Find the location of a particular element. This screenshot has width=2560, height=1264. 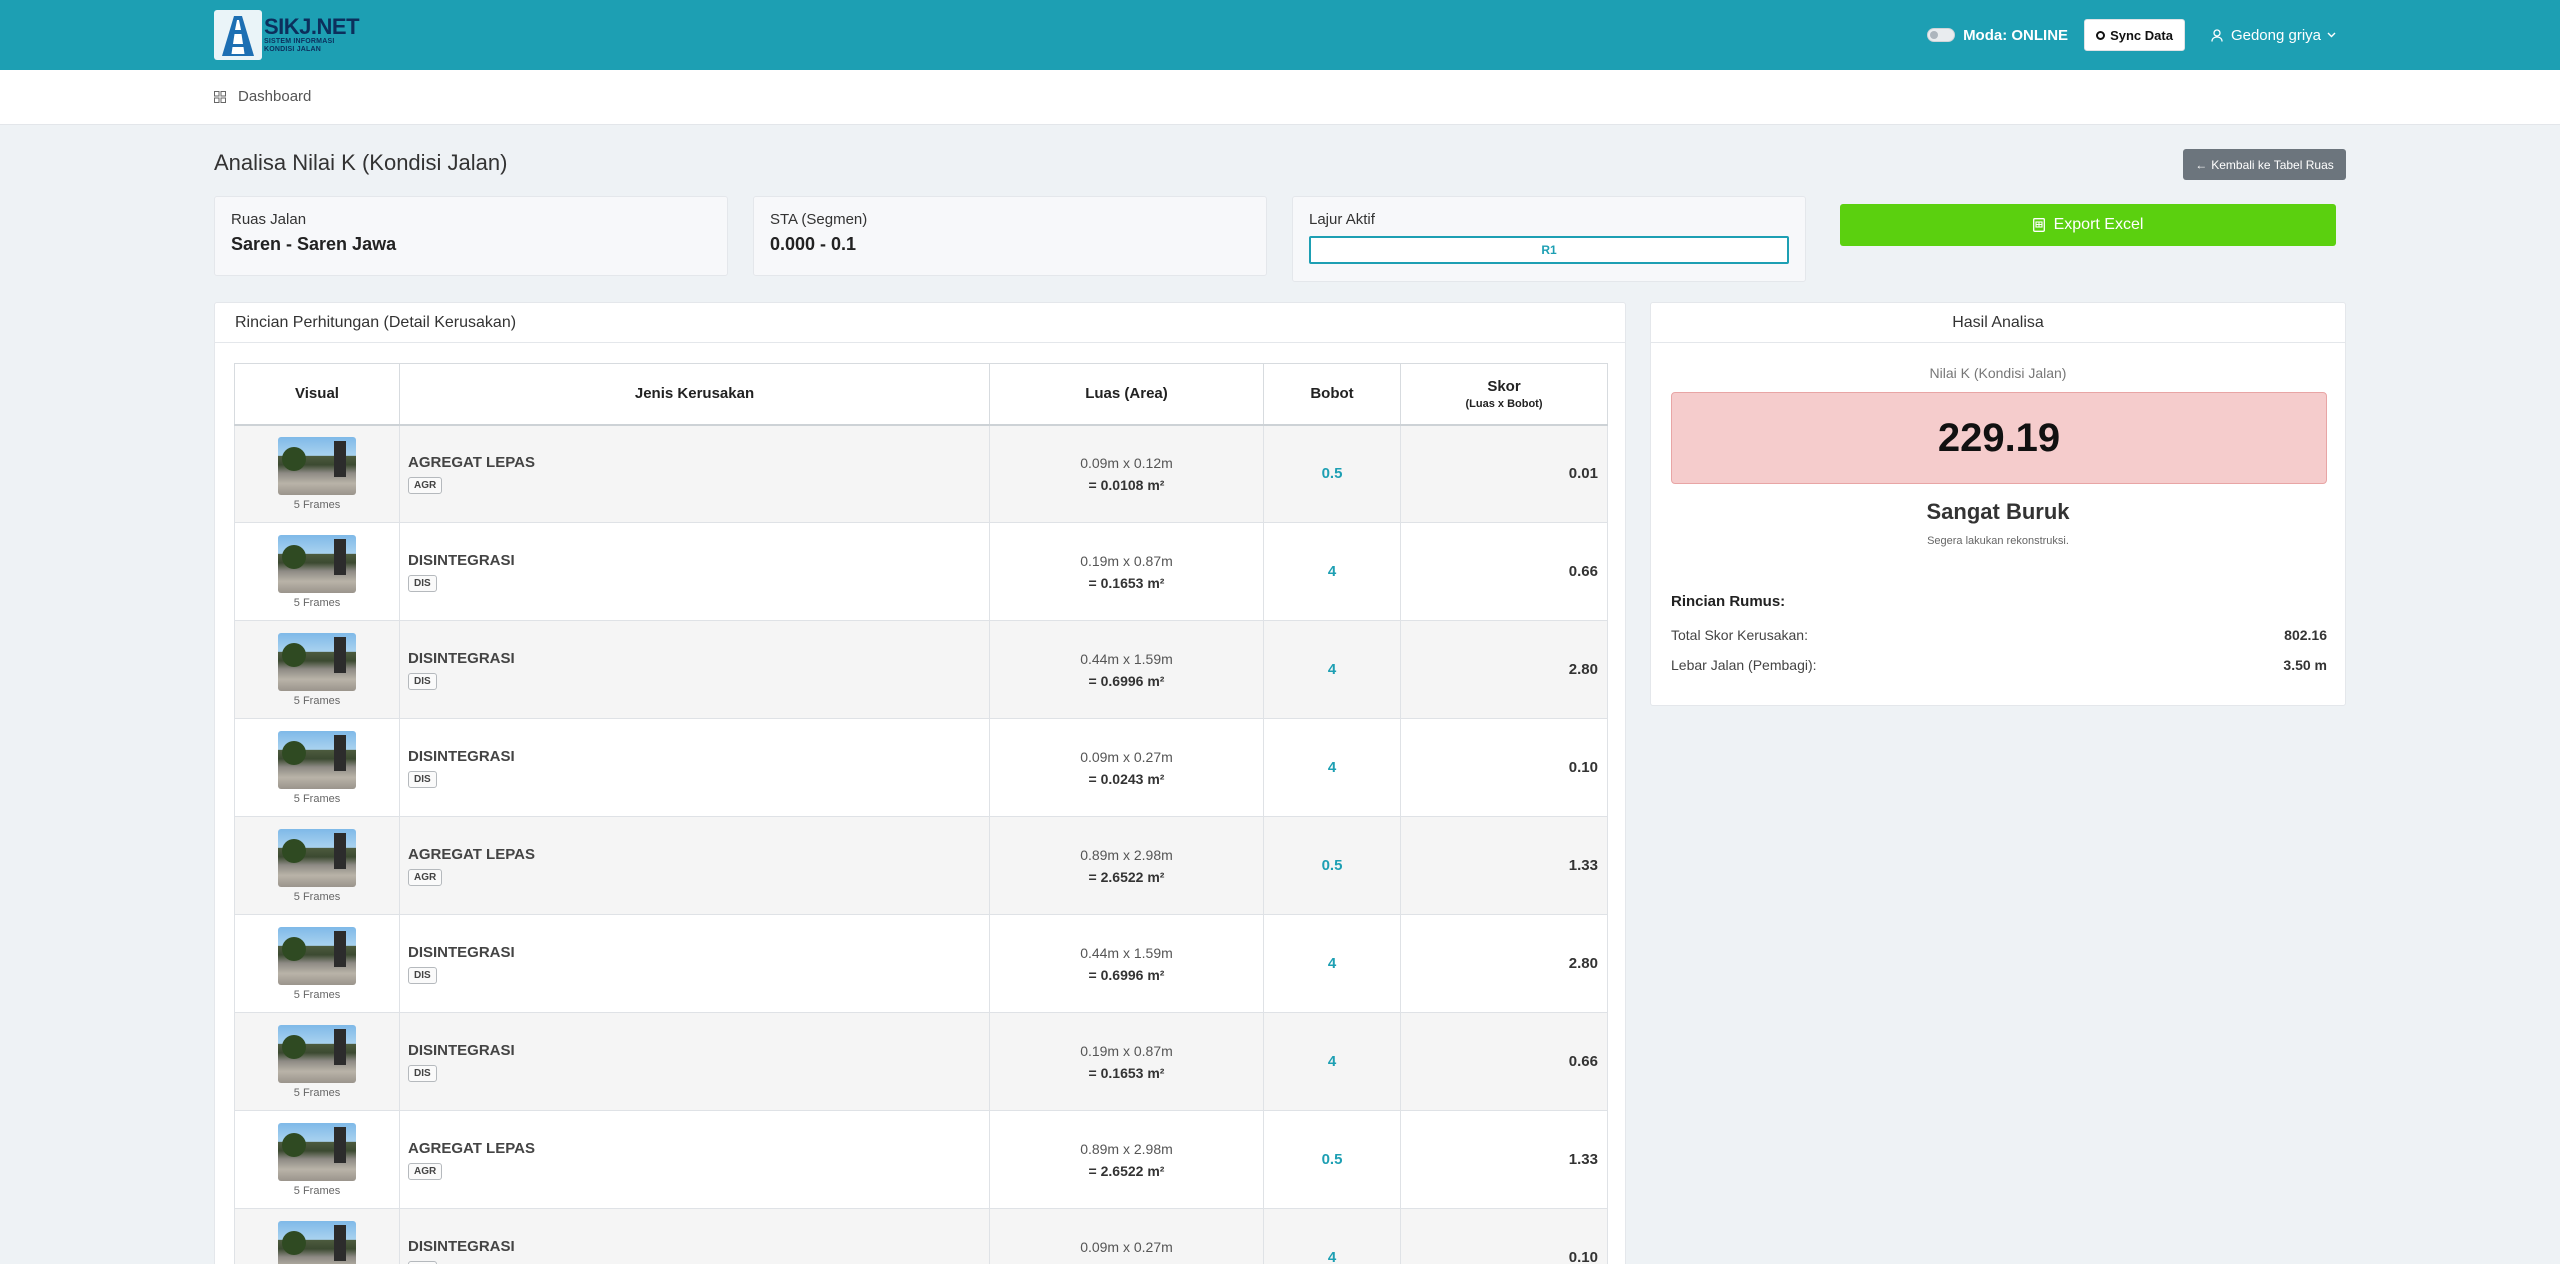

jenis-cell: AGREGAT LEPAS AGR is located at coordinates (694, 473).